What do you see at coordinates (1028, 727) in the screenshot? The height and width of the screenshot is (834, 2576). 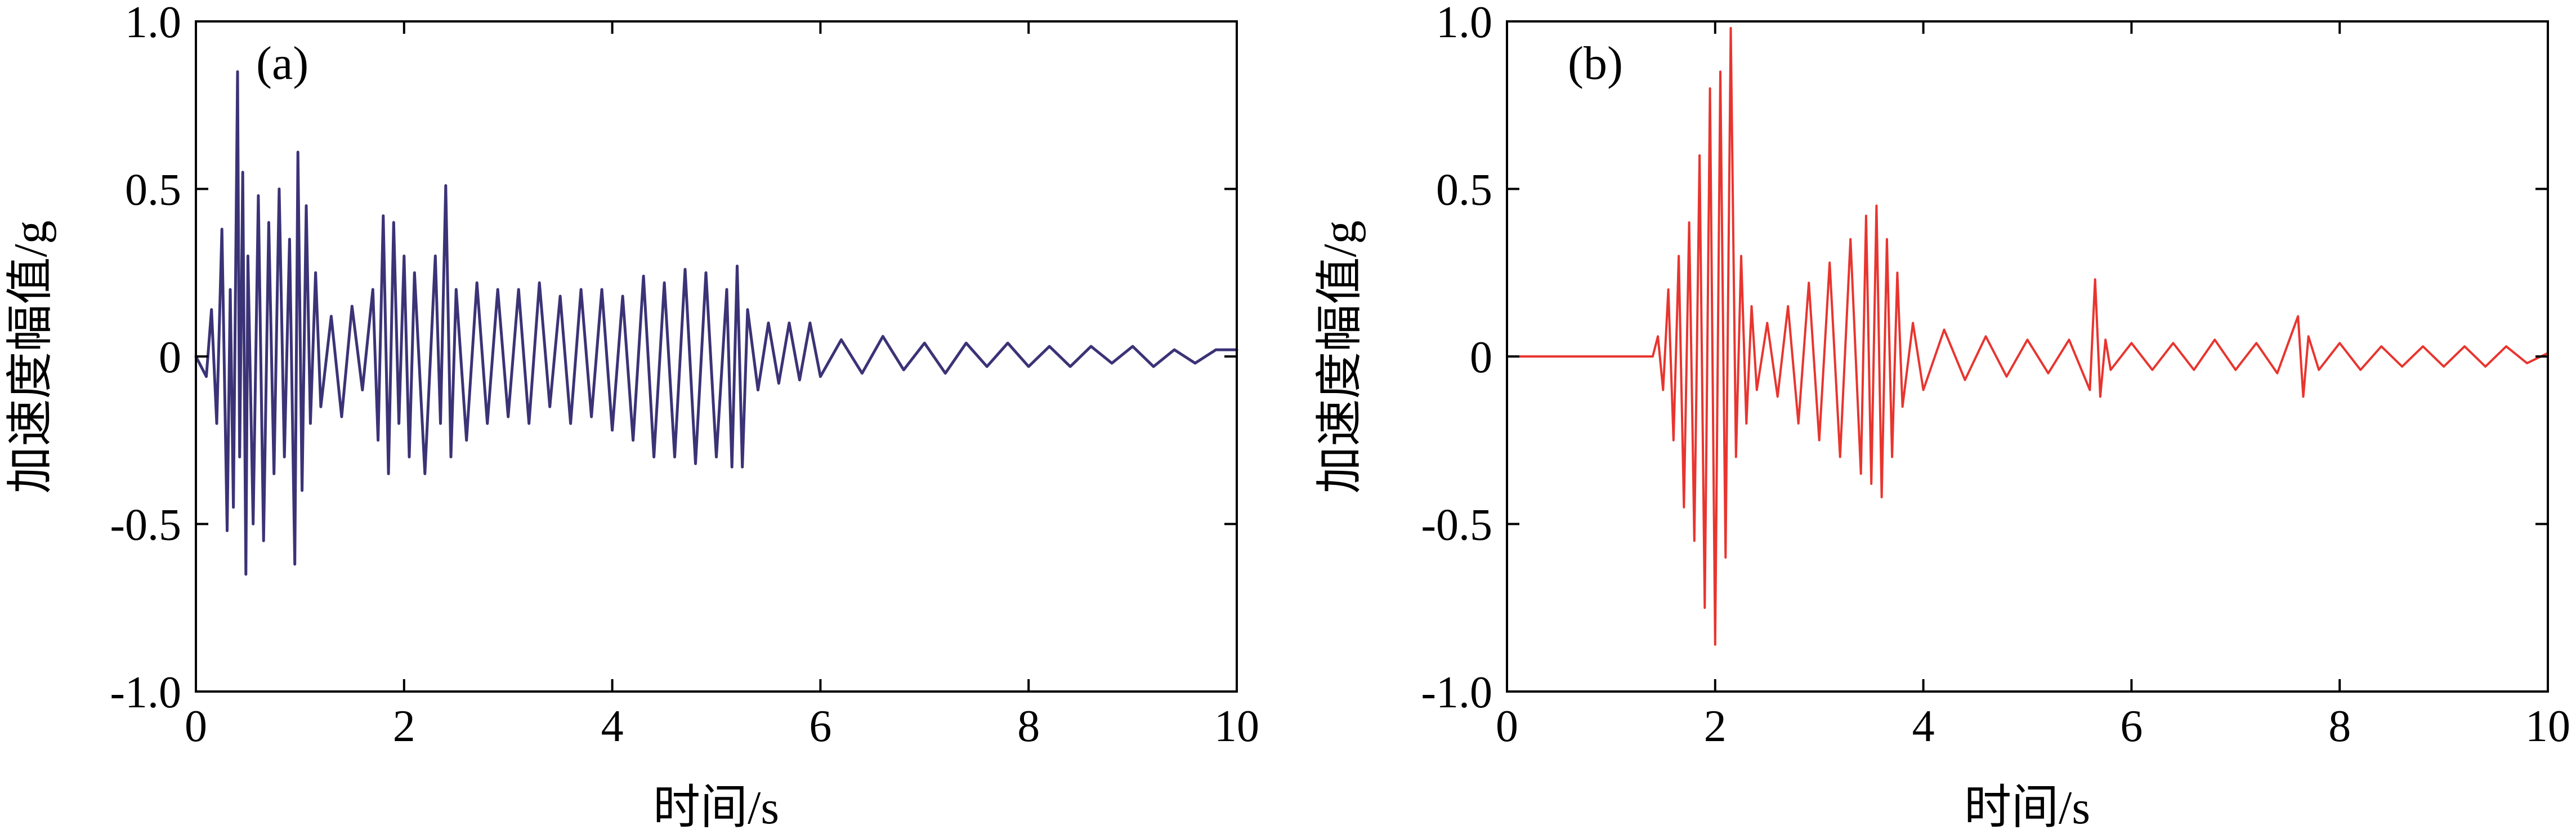 I see `panel-a-x-tick-label: 8` at bounding box center [1028, 727].